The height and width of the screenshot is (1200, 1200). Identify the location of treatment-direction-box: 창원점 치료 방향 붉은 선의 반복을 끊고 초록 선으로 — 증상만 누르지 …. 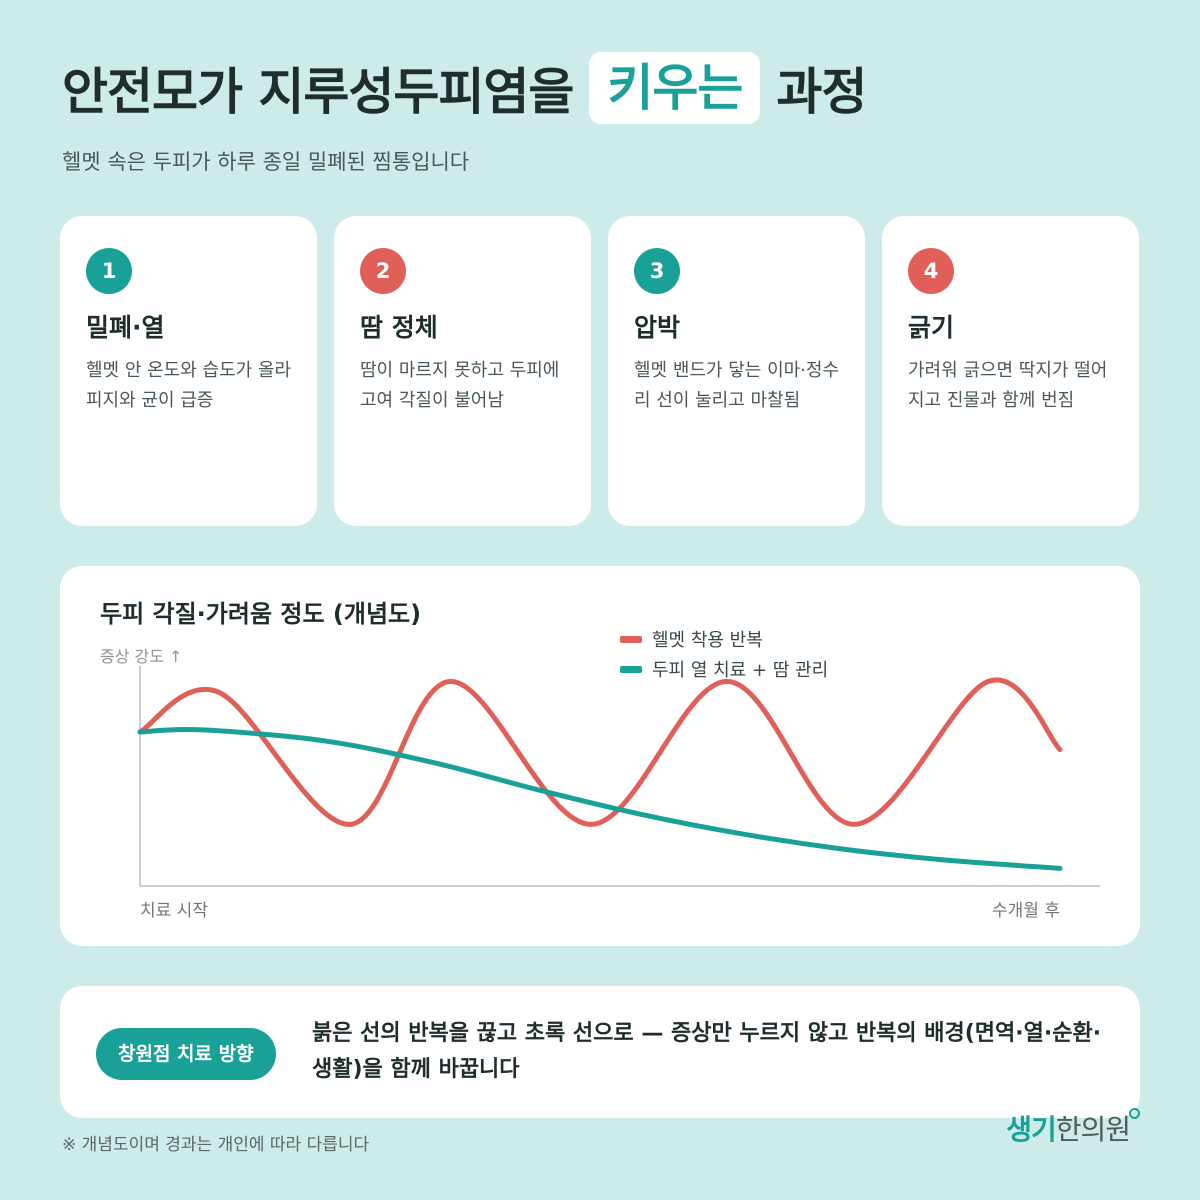
(600, 1052).